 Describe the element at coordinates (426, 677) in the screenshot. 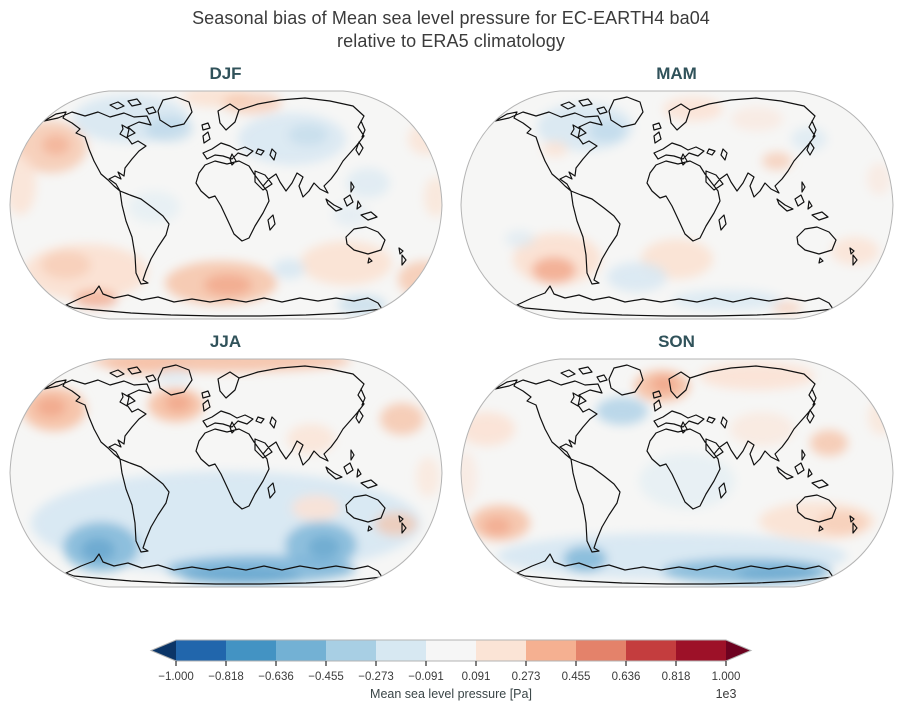

I see `colorbar-tick-label: −0.091` at that location.